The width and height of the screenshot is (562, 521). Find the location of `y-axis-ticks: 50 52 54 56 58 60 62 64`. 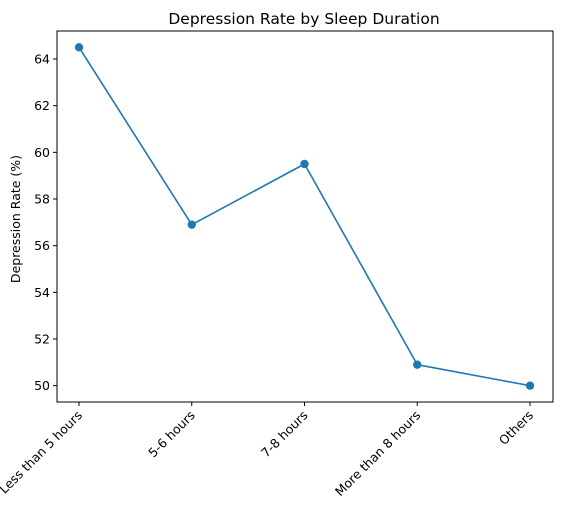

y-axis-ticks: 50 52 54 56 58 60 62 64 is located at coordinates (45, 222).